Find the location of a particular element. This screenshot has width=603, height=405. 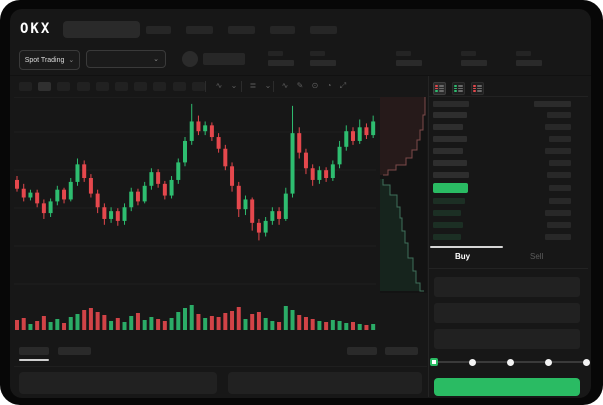

divider is located at coordinates (273, 86).